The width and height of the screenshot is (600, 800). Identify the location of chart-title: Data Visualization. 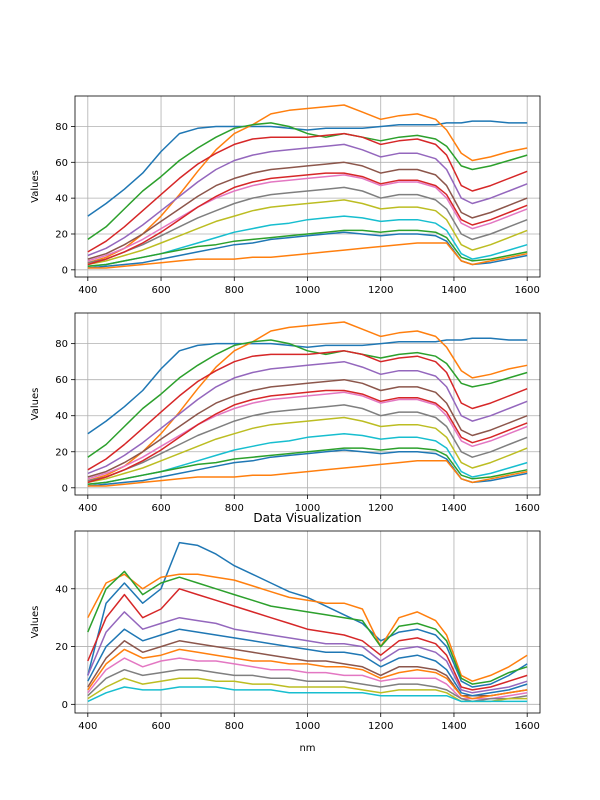
(307, 518).